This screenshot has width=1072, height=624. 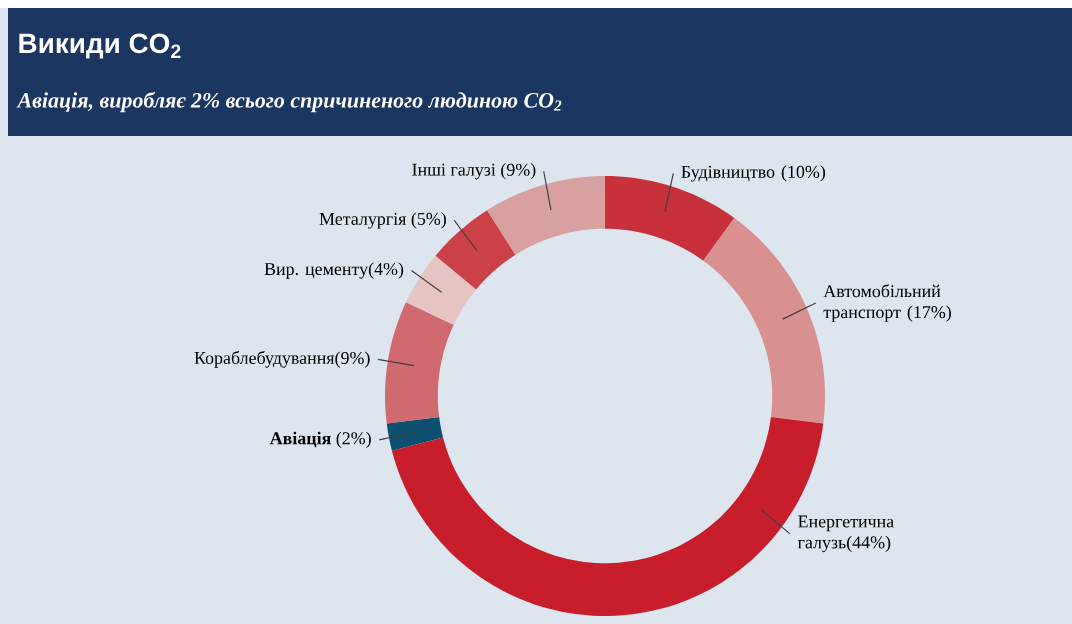 I want to click on chart-subtitle: Авіація, виробляє 2% всього спричиненого людиною CO$_{2}$, so click(x=289, y=102).